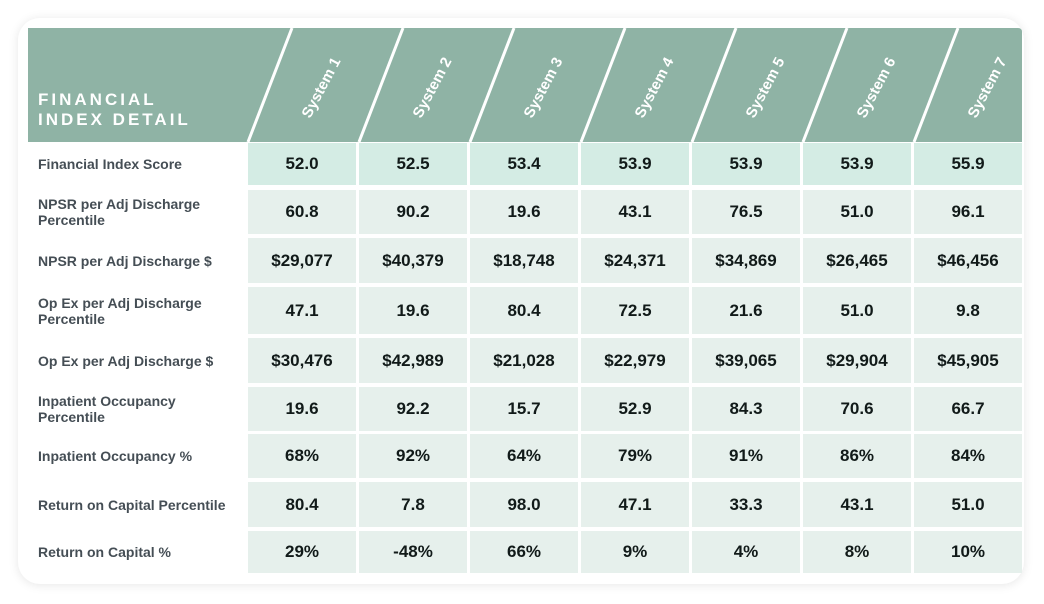 This screenshot has width=1044, height=604. What do you see at coordinates (746, 409) in the screenshot?
I see `data-cell: 84.3` at bounding box center [746, 409].